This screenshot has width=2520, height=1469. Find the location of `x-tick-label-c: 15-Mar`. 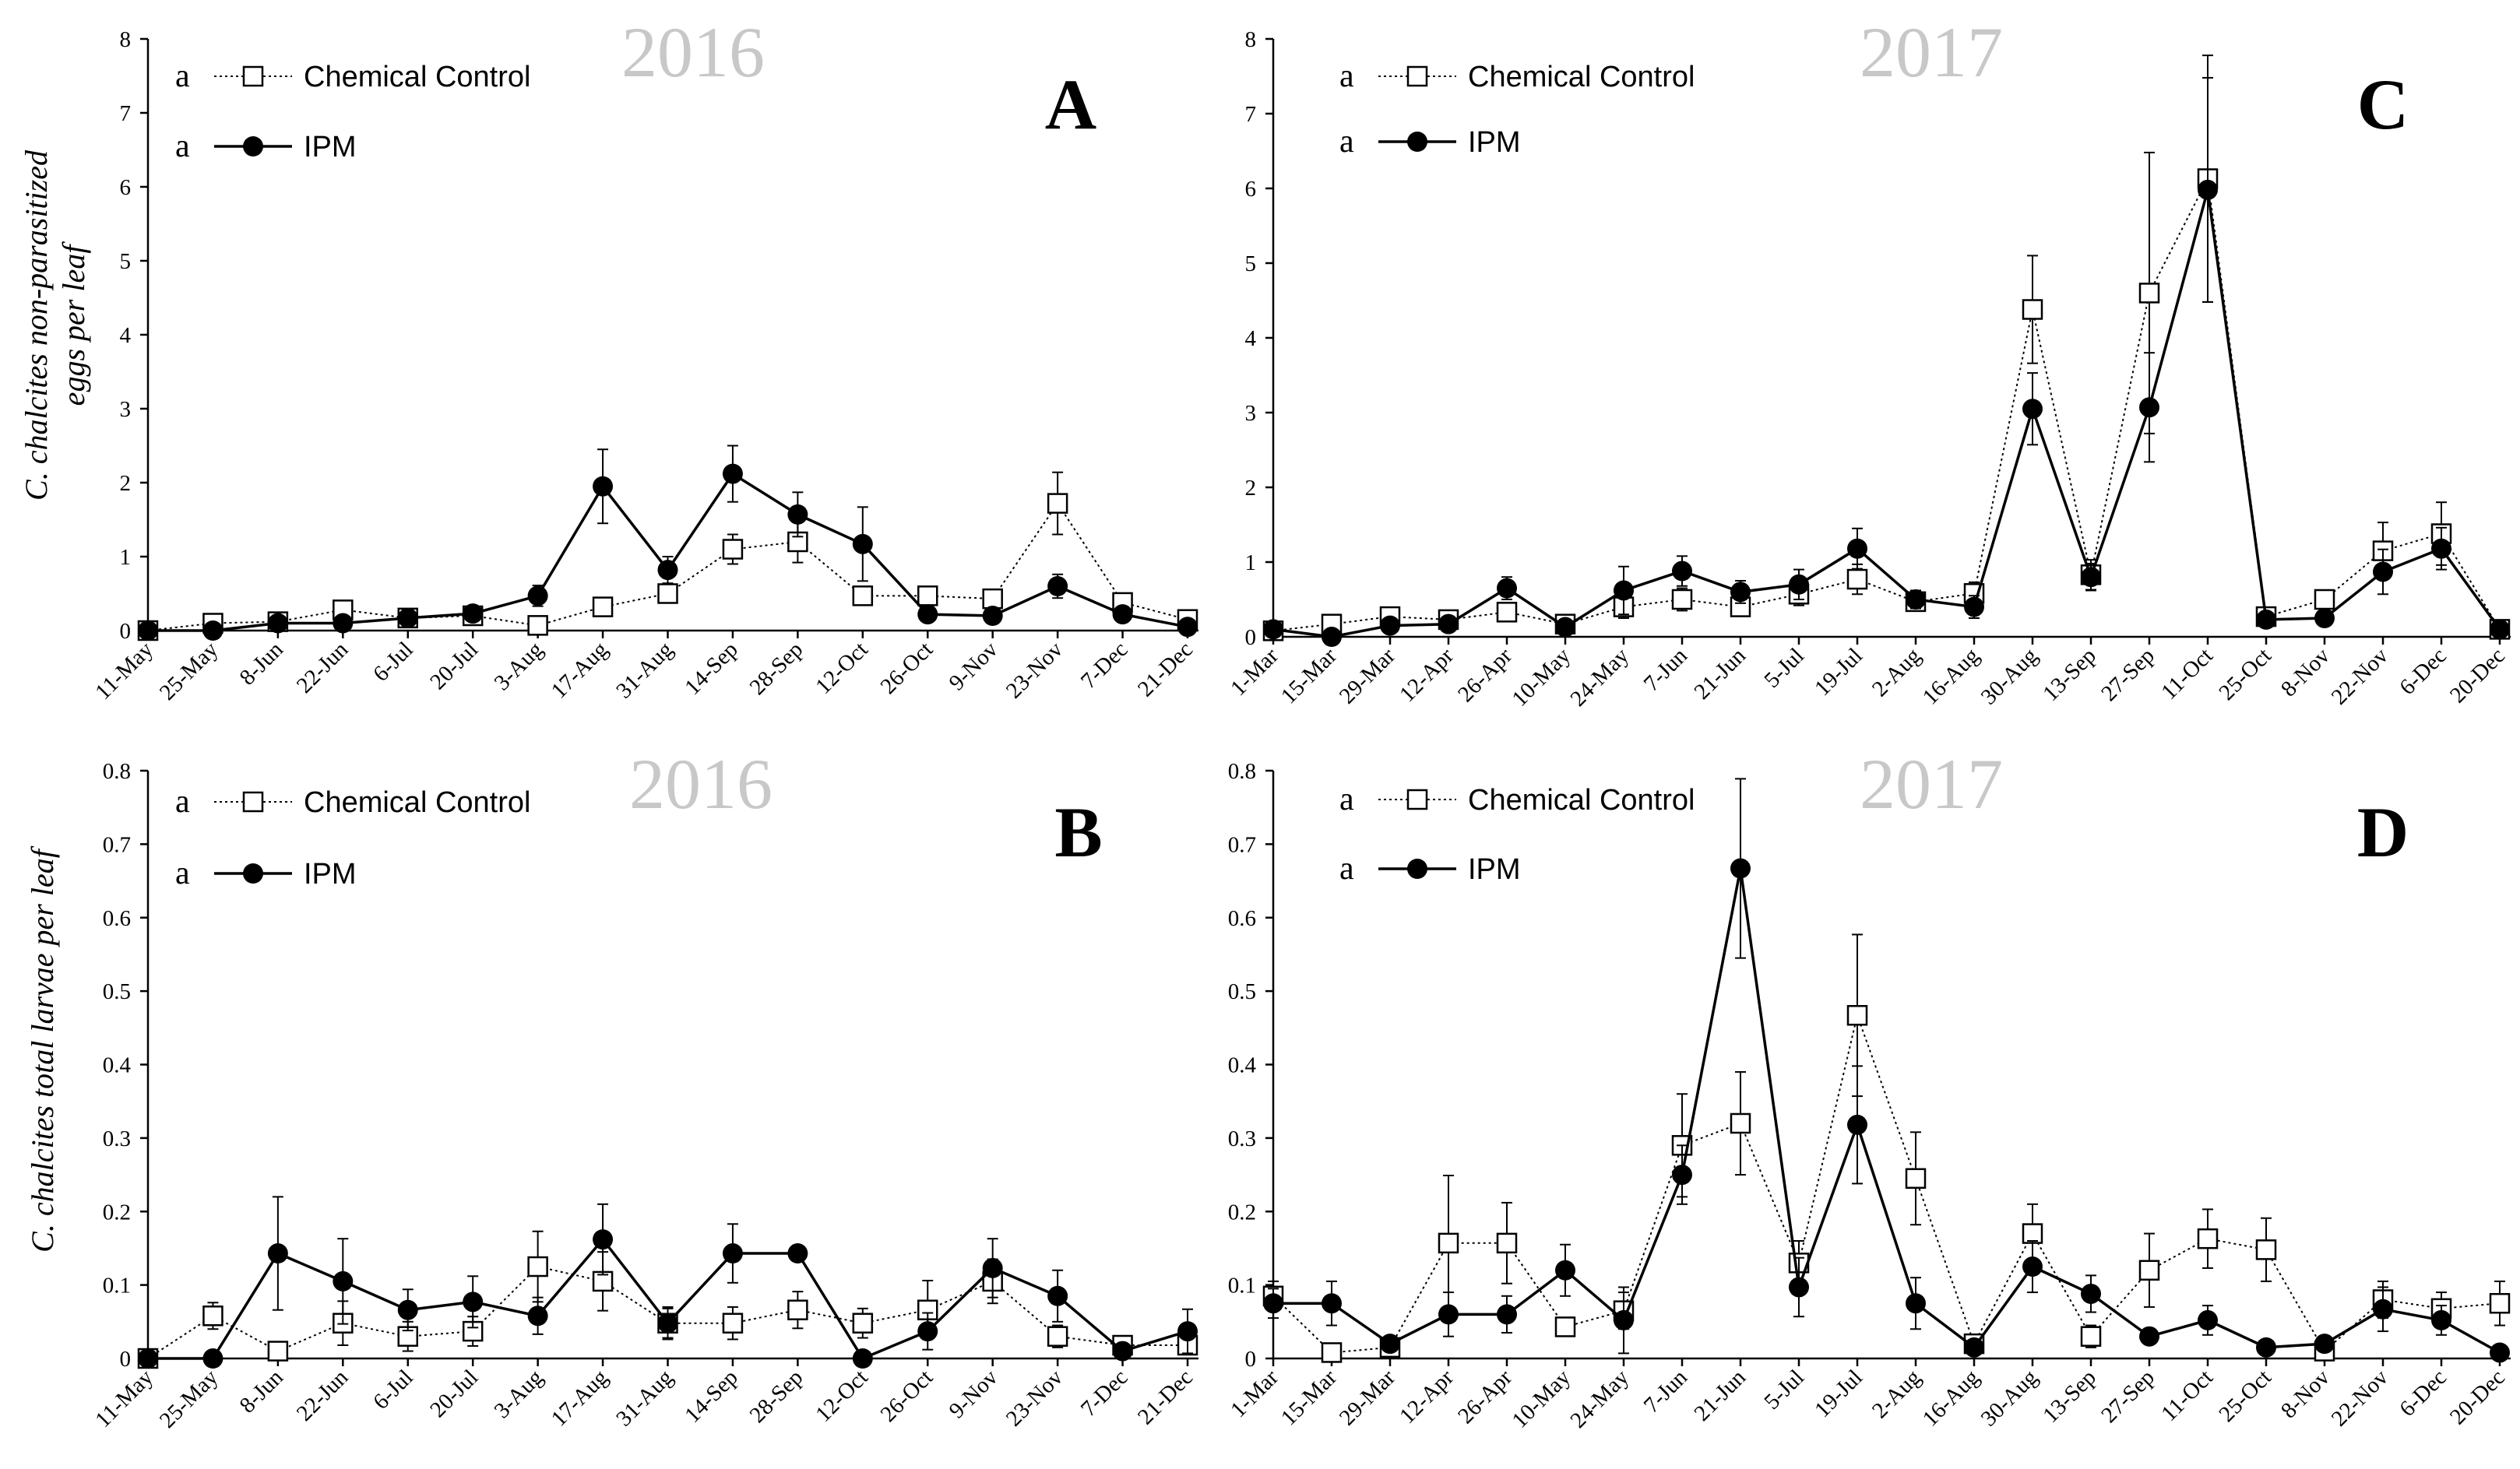

x-tick-label-c: 15-Mar is located at coordinates (1309, 675).